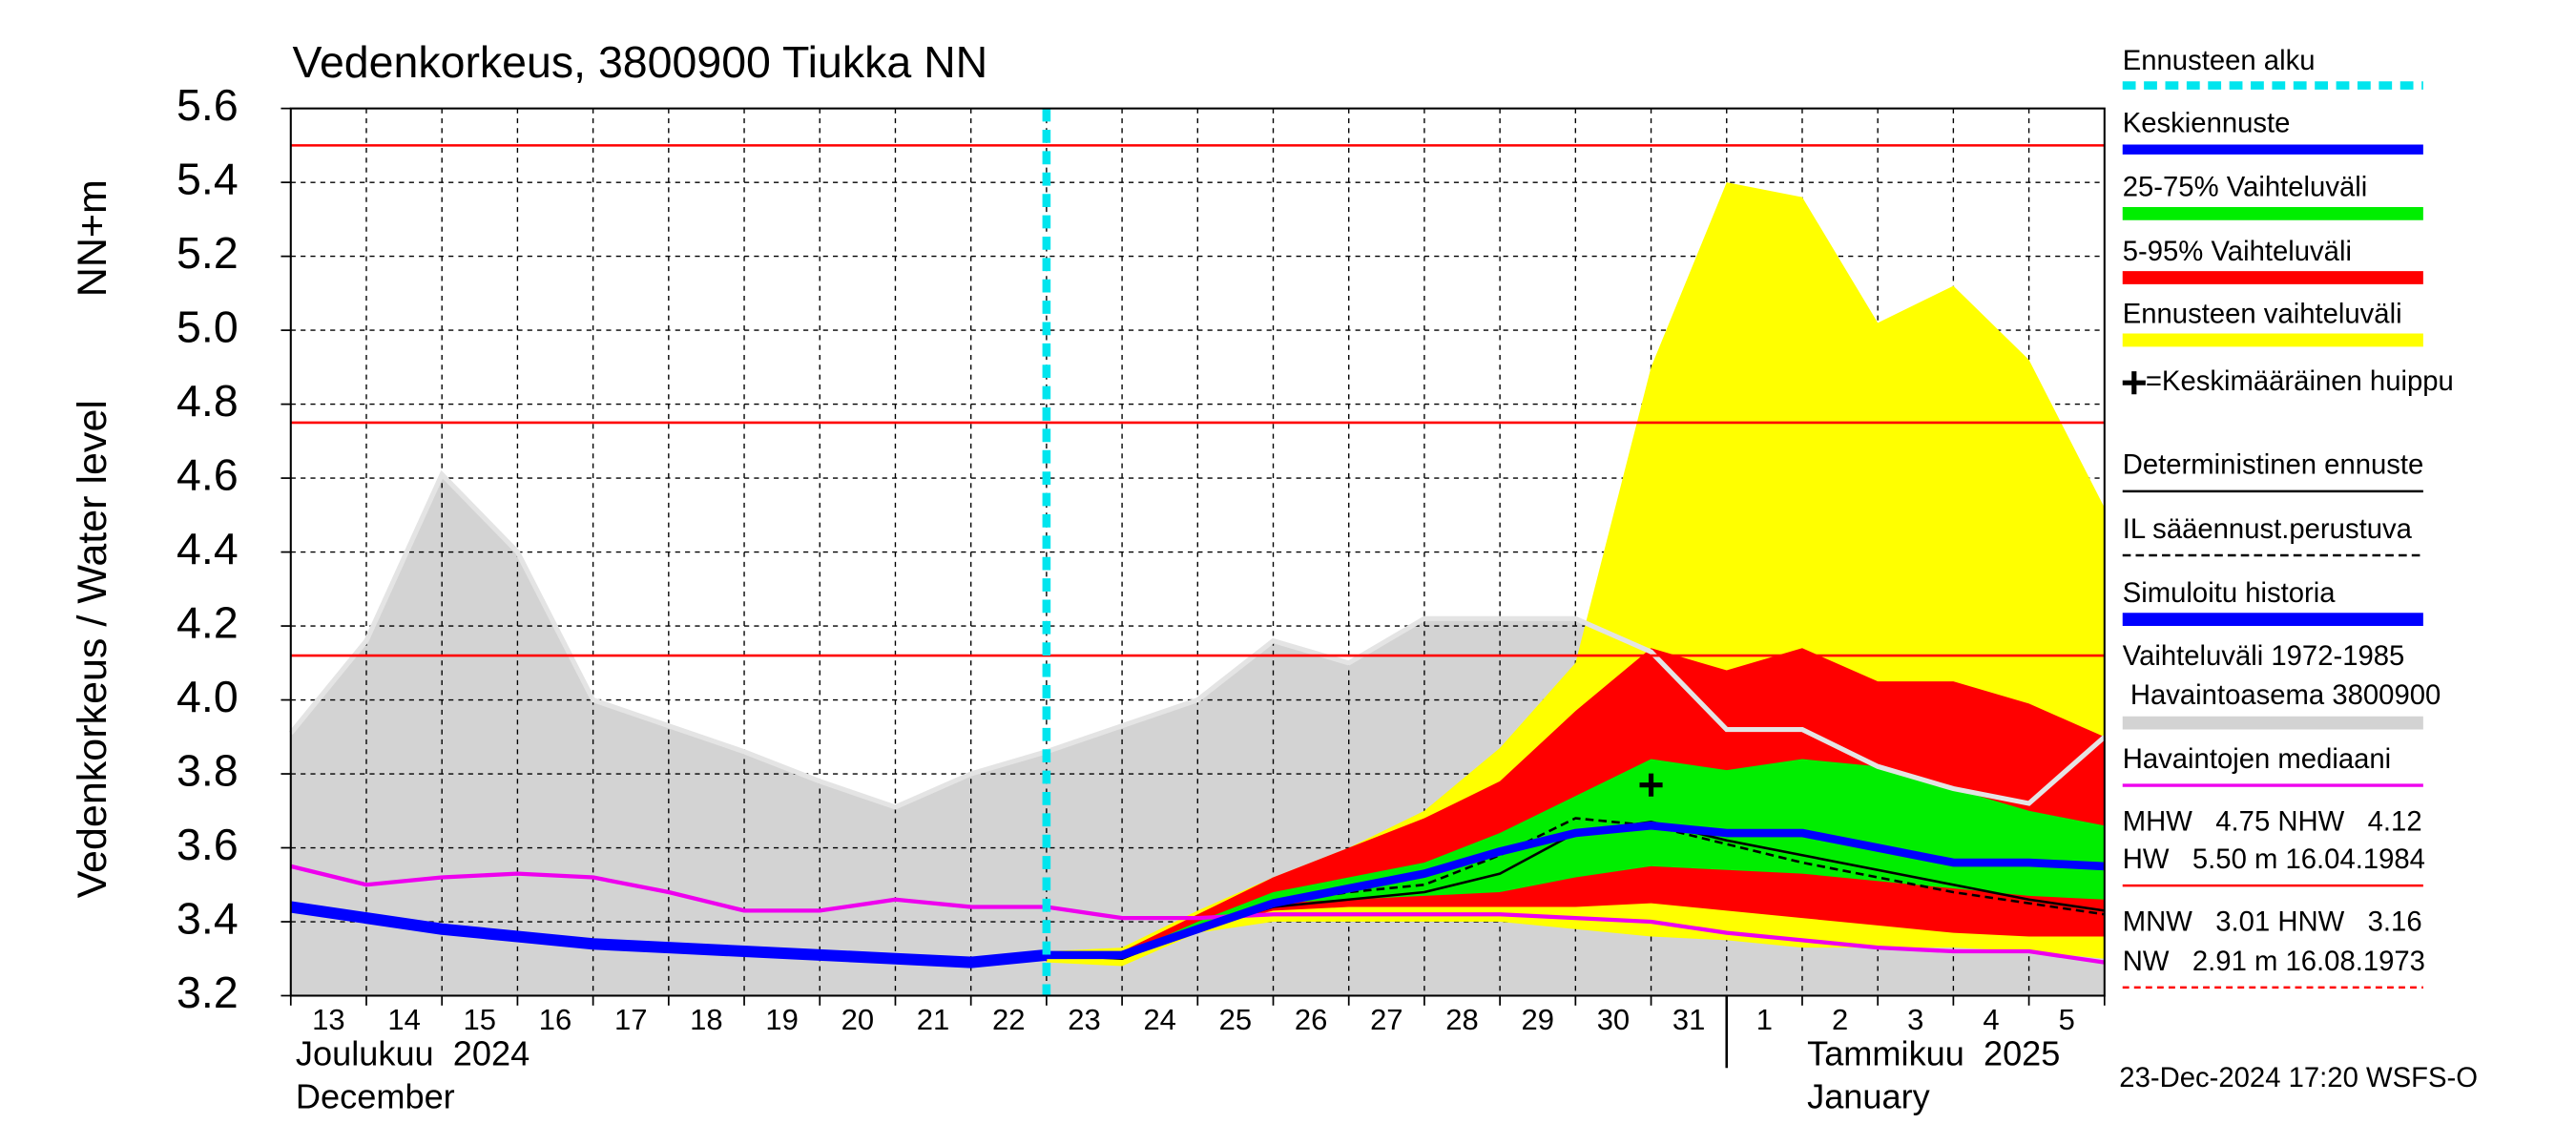 The width and height of the screenshot is (2576, 1145). I want to click on y-axis-label: Vedenkorkeus / Water level, so click(92, 649).